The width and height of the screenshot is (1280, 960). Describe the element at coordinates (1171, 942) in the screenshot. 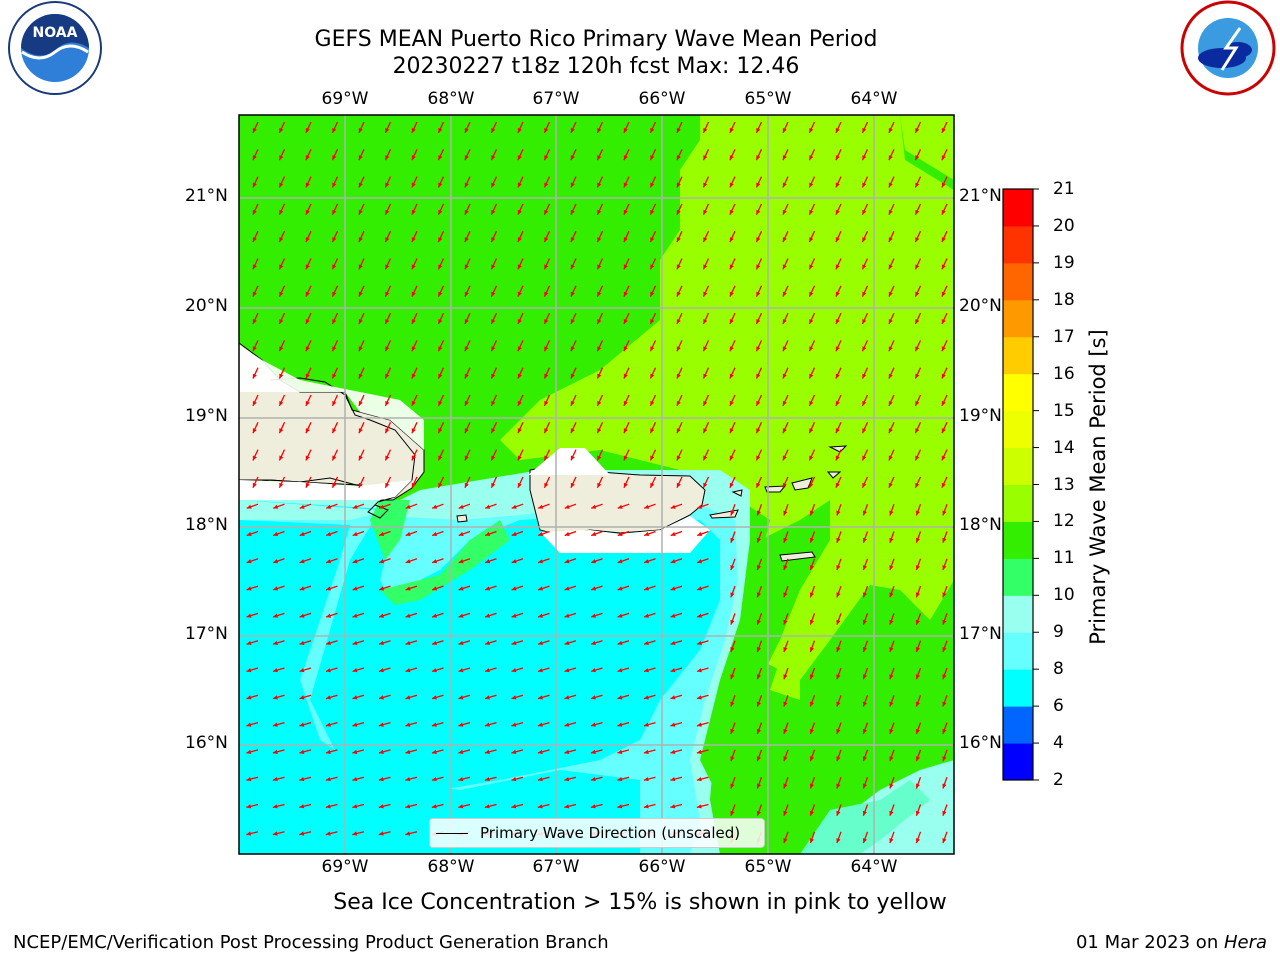

I see `footer-date: 01 Mar 2023 on Hera` at that location.